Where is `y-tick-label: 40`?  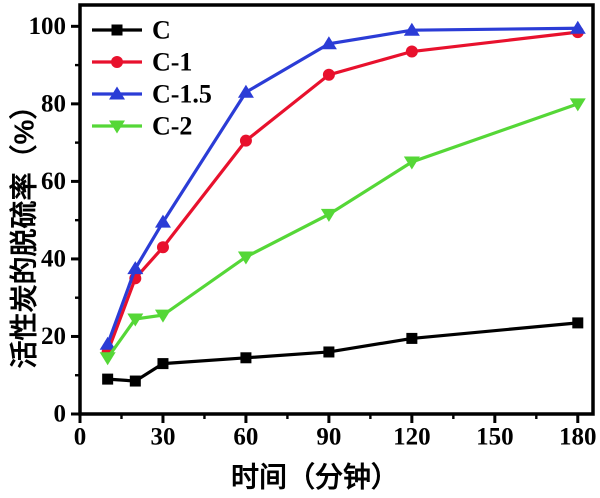
y-tick-label: 40 is located at coordinates (53, 258).